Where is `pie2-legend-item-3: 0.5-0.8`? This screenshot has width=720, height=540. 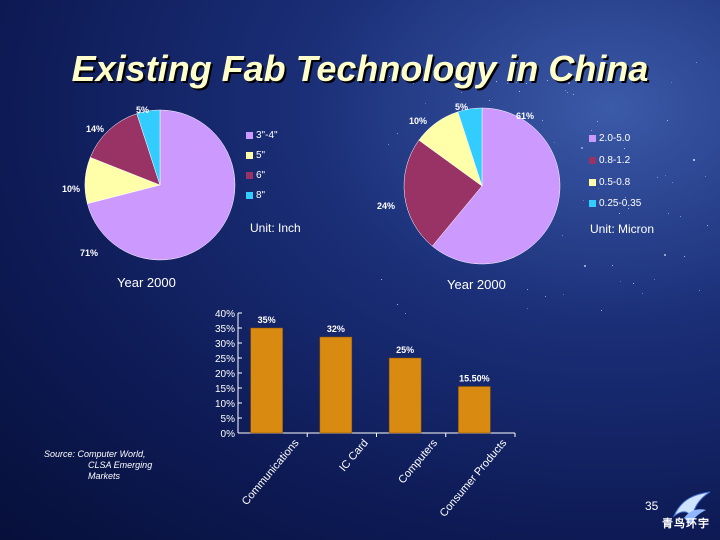 pie2-legend-item-3: 0.5-0.8 is located at coordinates (609, 182).